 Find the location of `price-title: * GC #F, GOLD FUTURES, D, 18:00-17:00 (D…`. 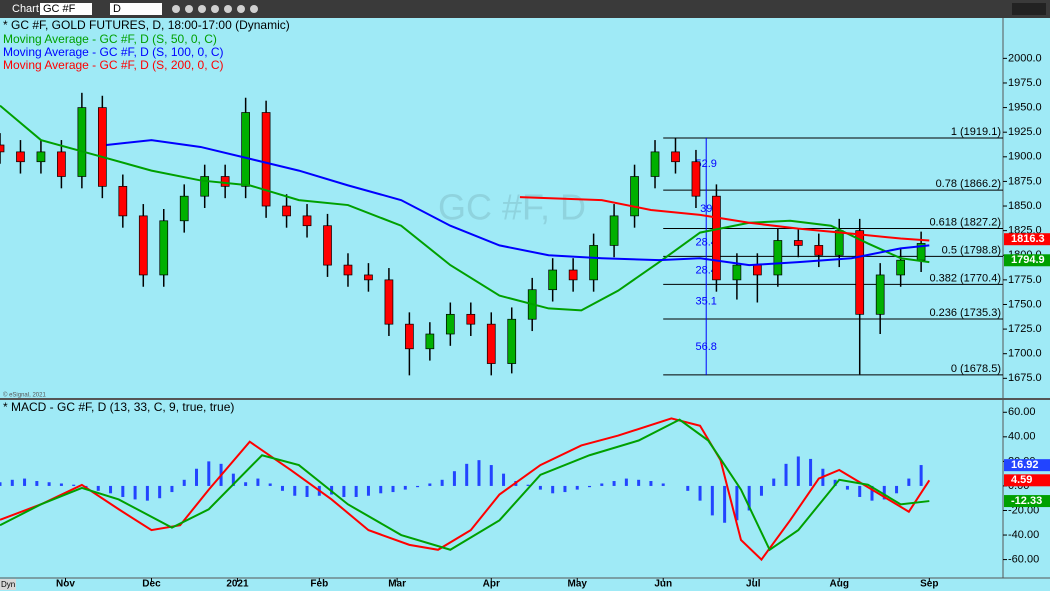

price-title: * GC #F, GOLD FUTURES, D, 18:00-17:00 (D… is located at coordinates (146, 25).